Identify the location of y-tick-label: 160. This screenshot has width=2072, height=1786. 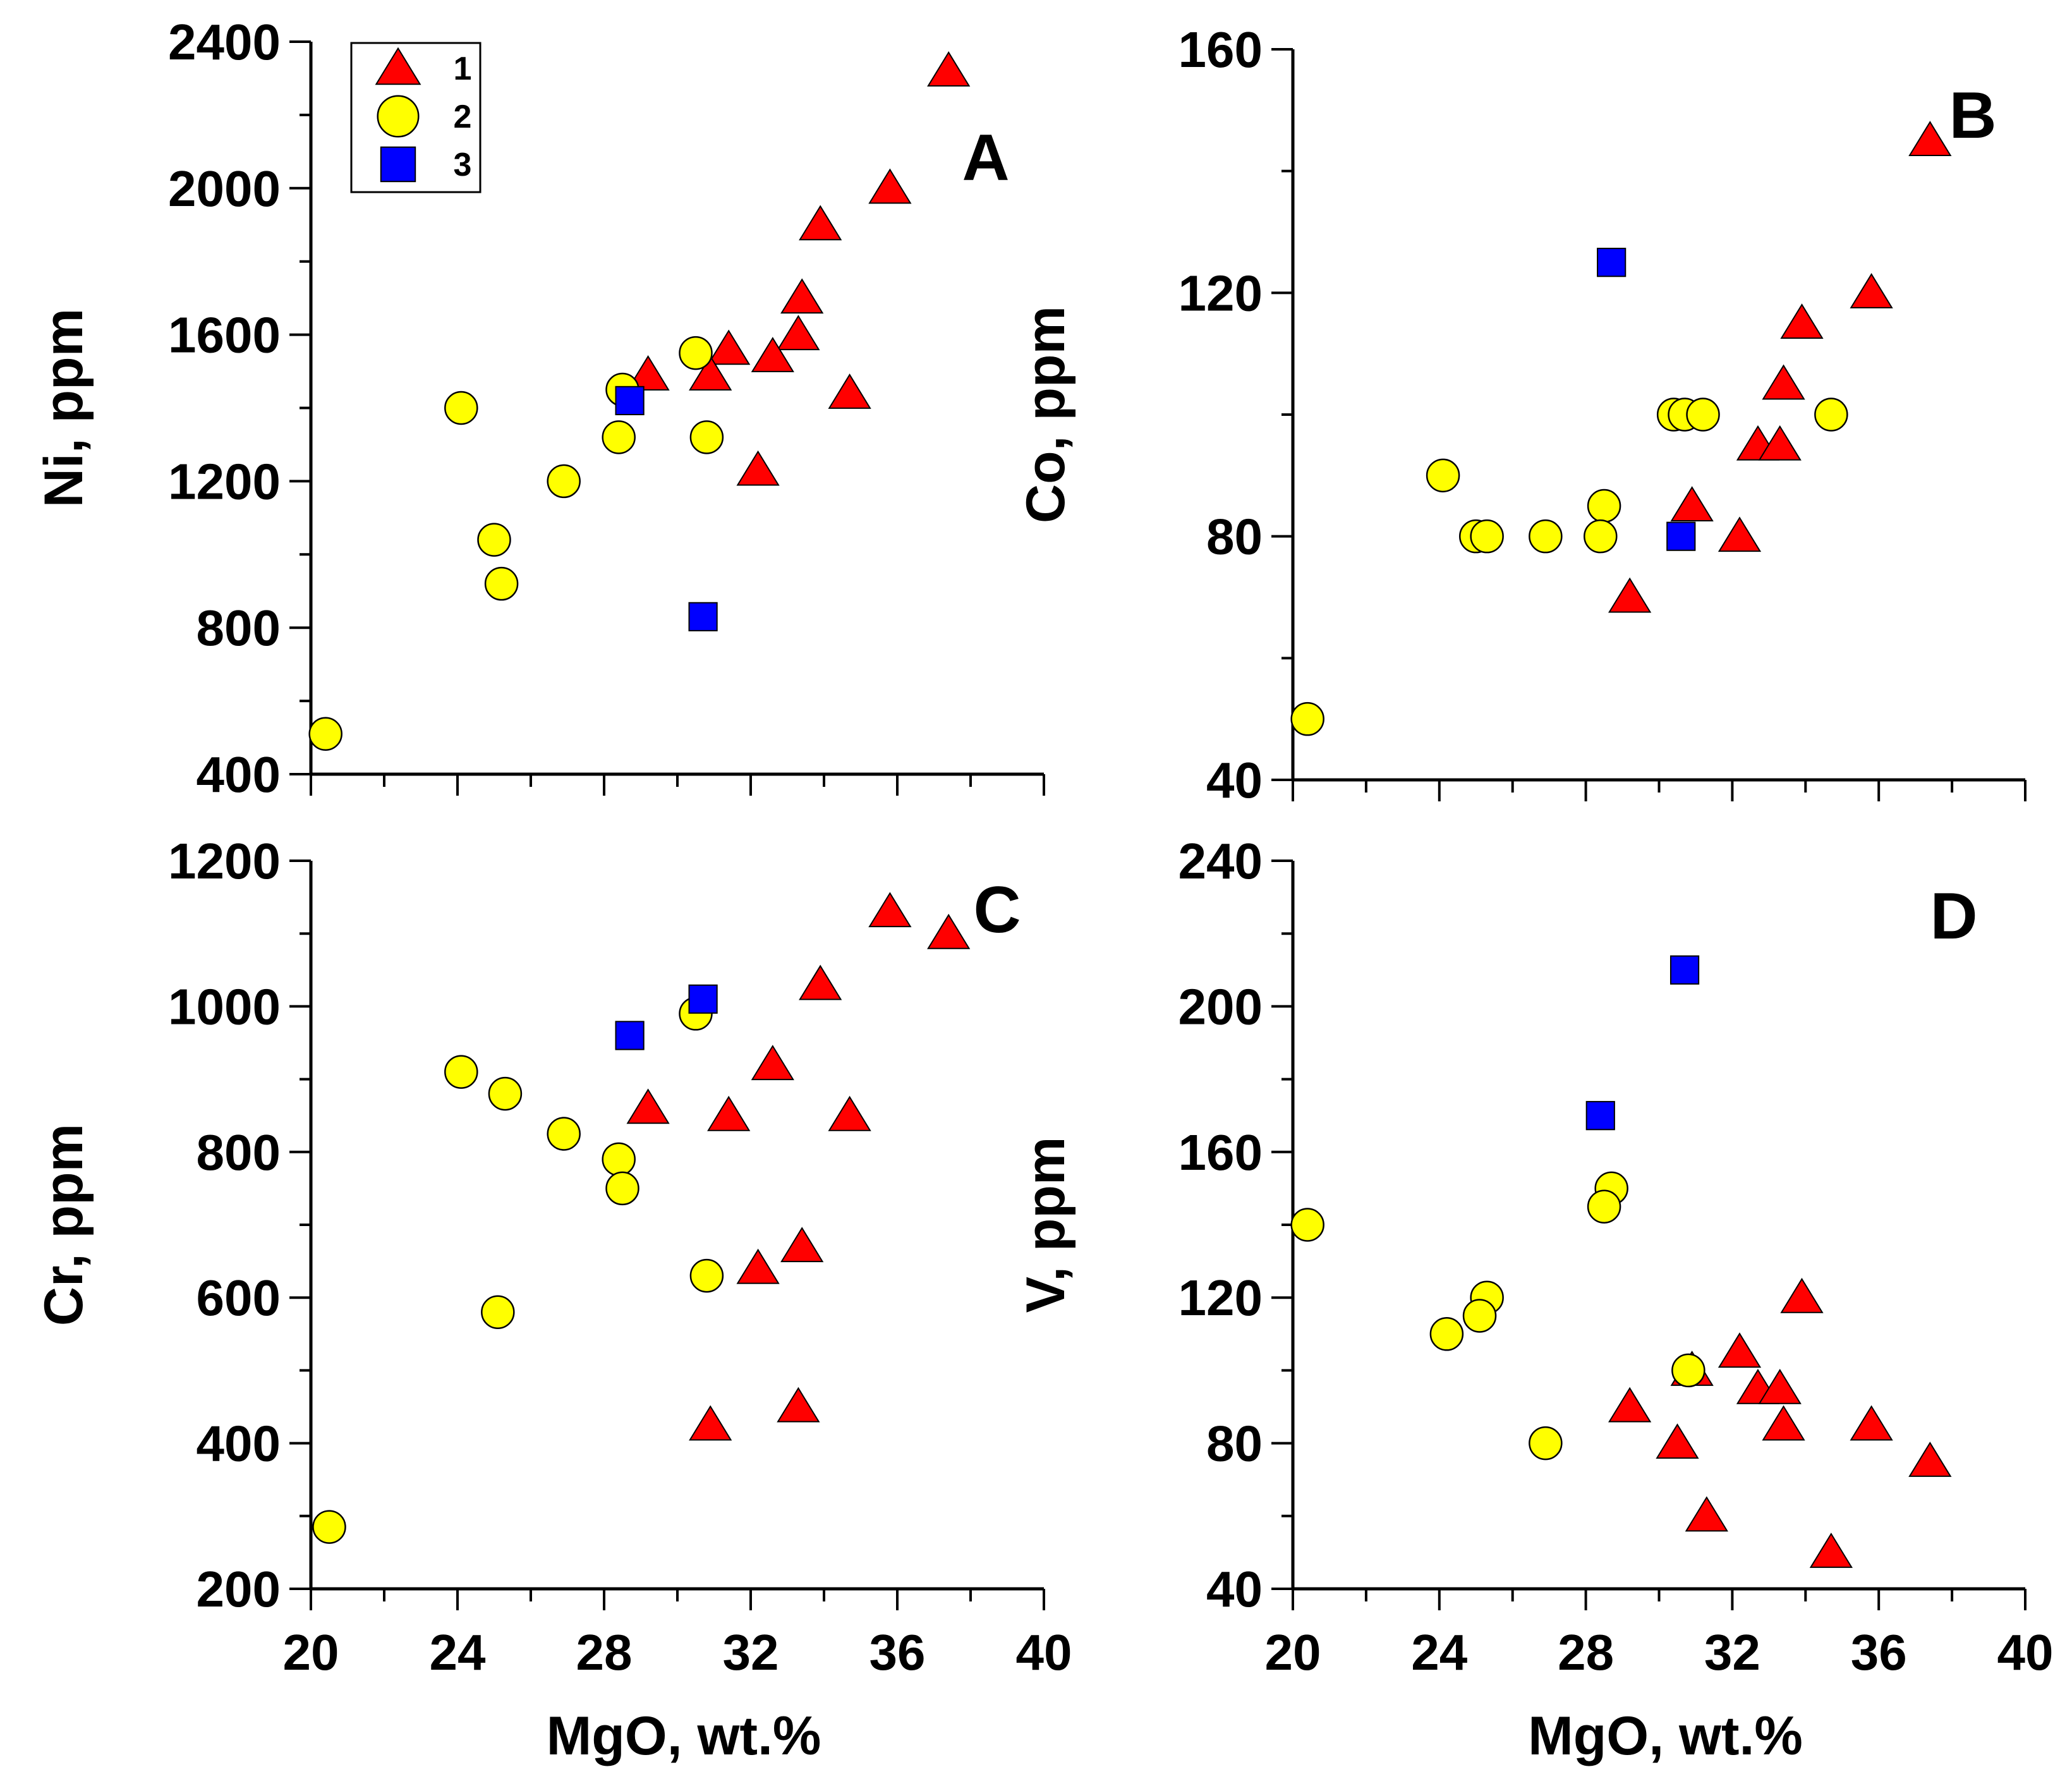
(1220, 1152).